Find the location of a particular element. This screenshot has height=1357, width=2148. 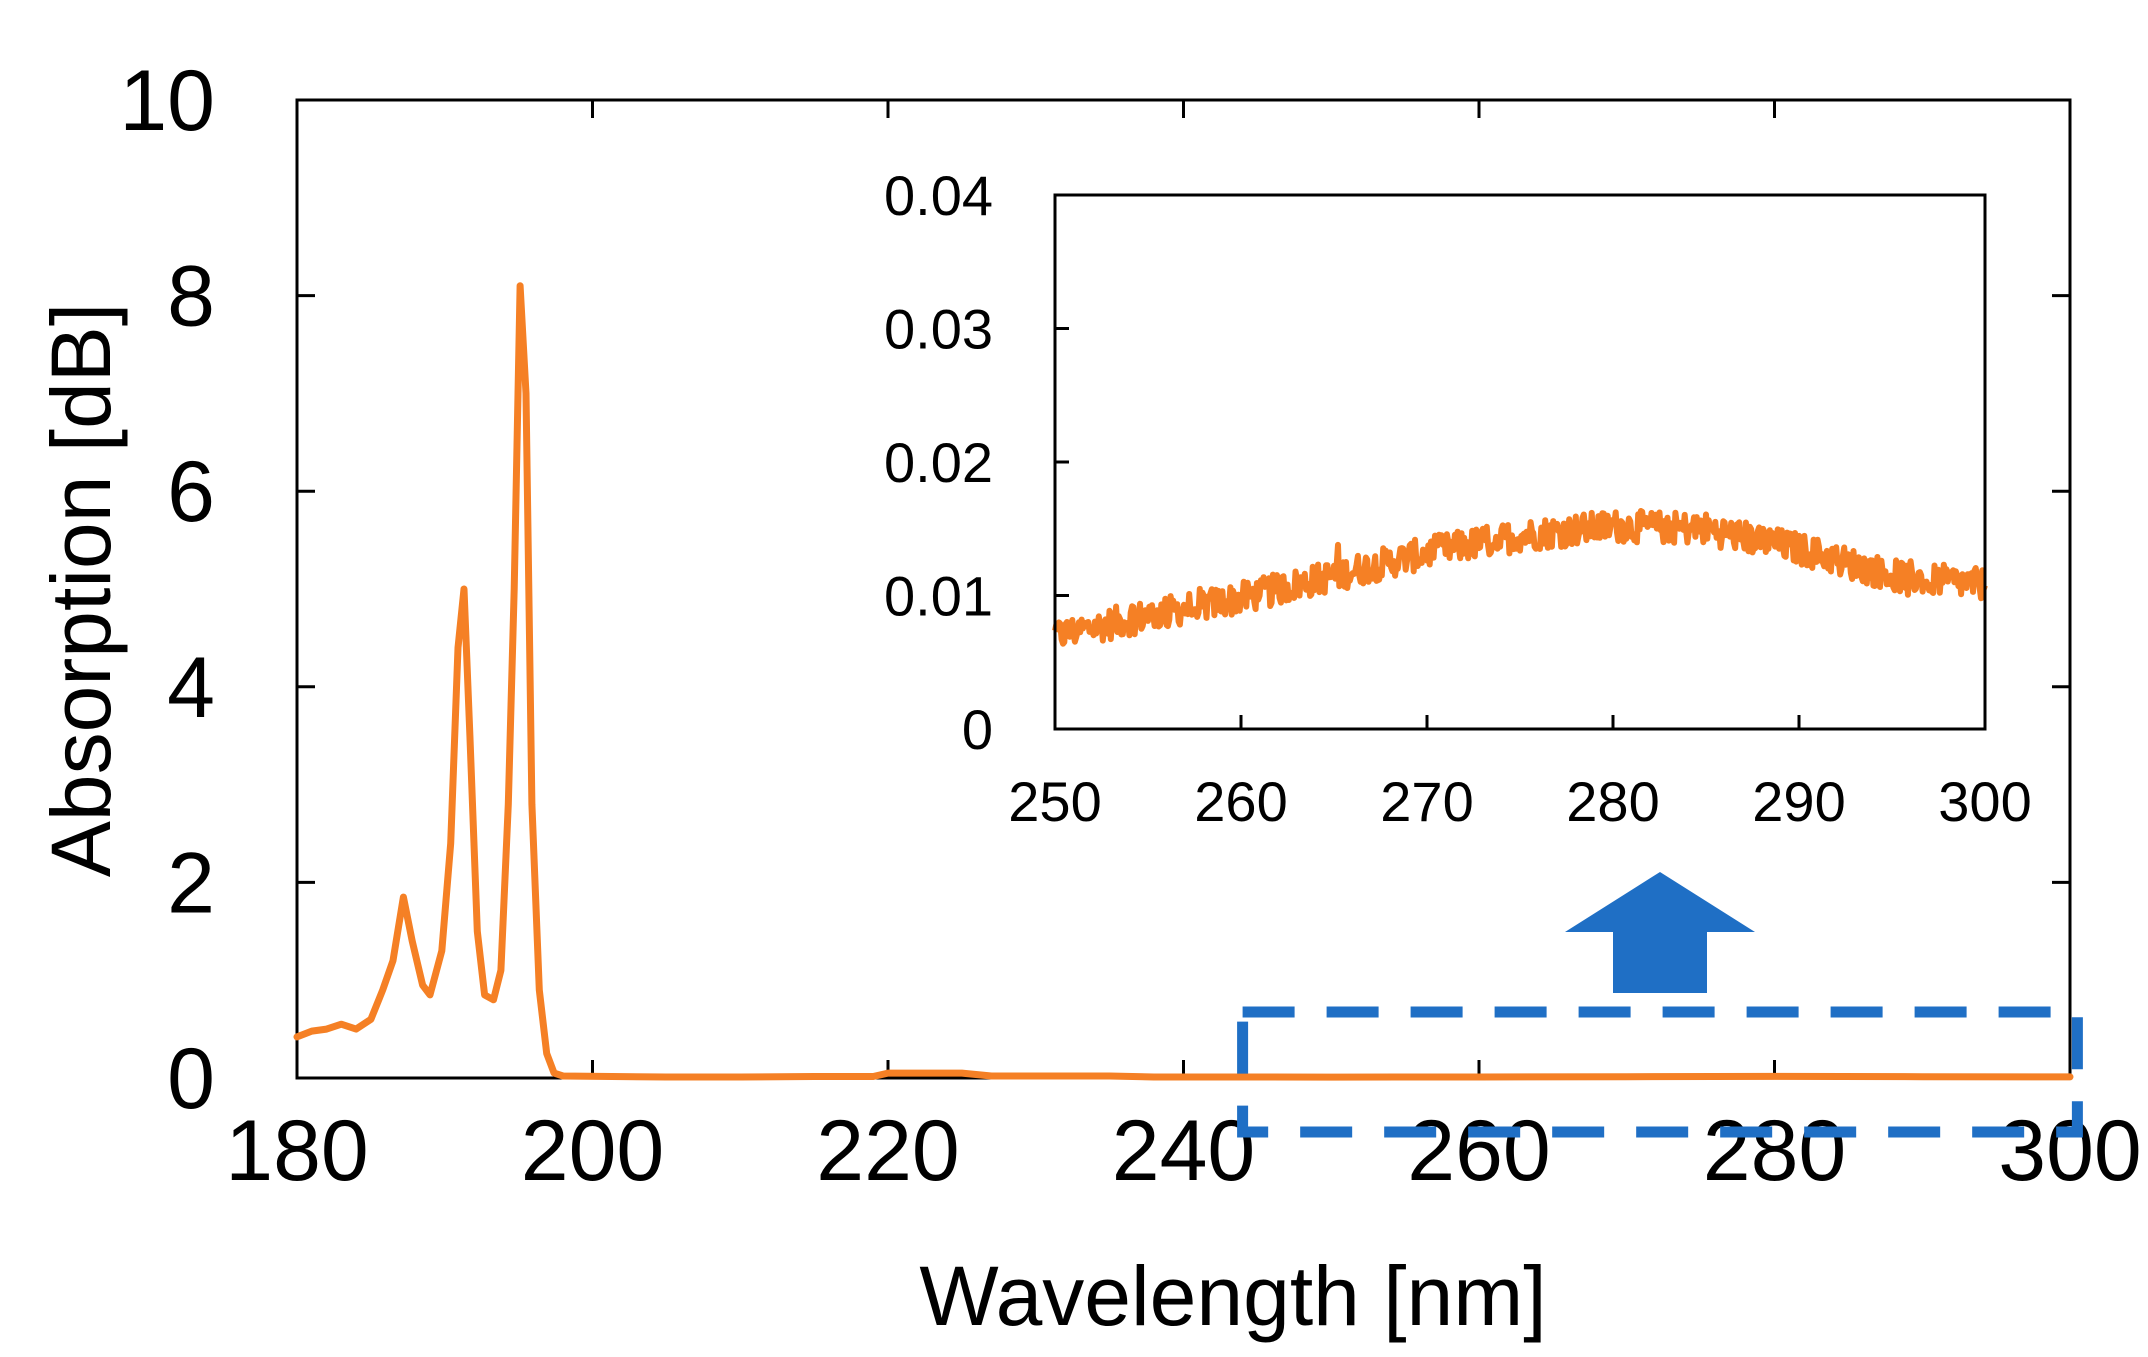

y-tick-label-10: 10 is located at coordinates (167, 101).